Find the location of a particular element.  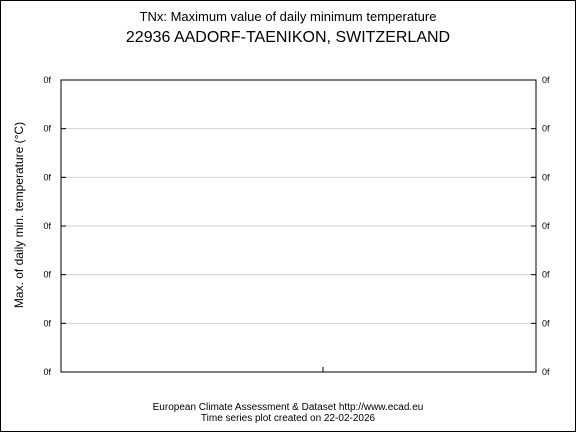

y-axis-label: Max. of daily min. temperature (°C) is located at coordinates (19, 215).